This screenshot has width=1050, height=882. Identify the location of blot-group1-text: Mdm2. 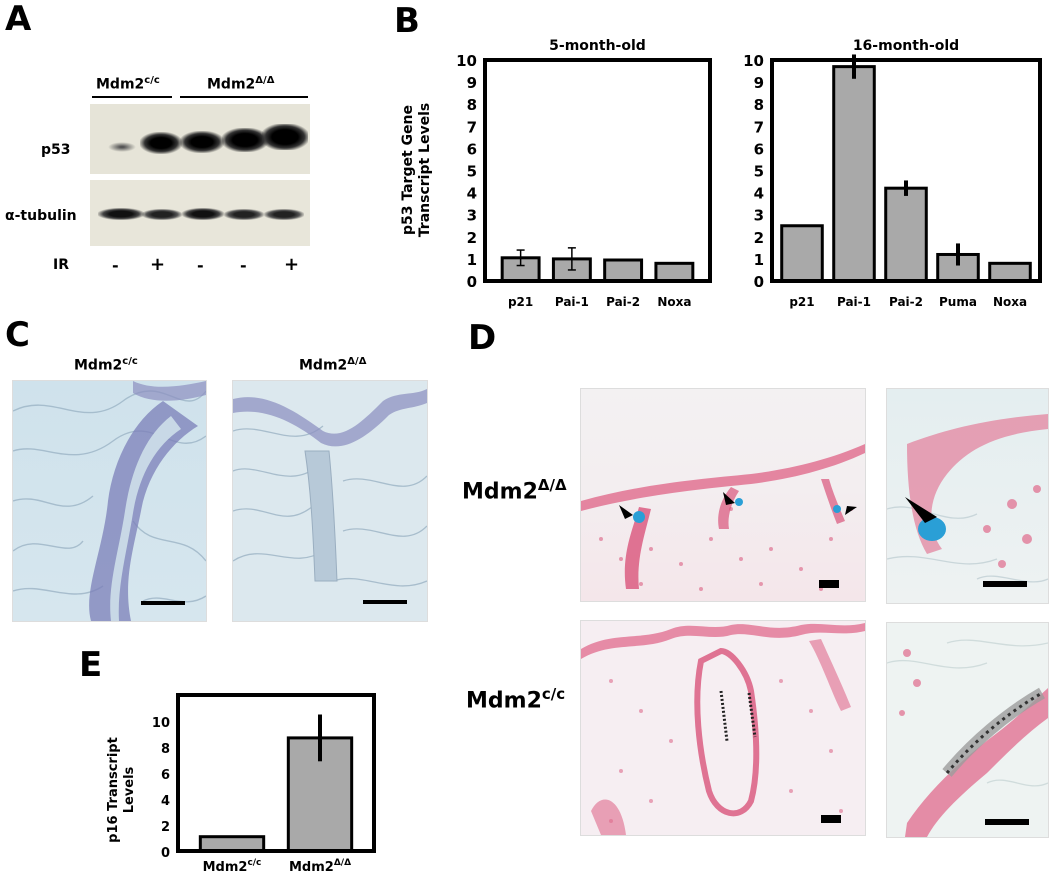
(120, 84).